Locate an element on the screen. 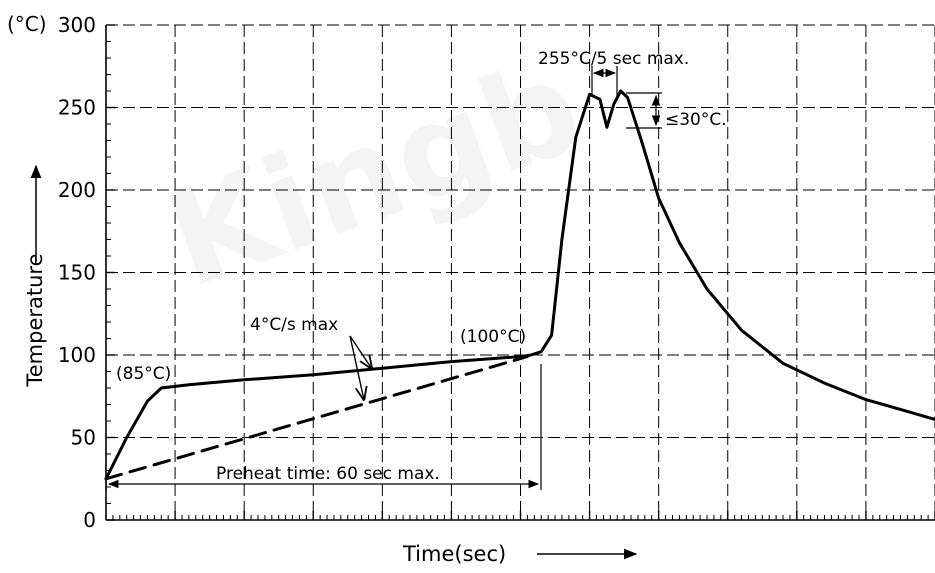 Image resolution: width=935 pixels, height=573 pixels. y-tick-label: 250 is located at coordinates (77, 108).